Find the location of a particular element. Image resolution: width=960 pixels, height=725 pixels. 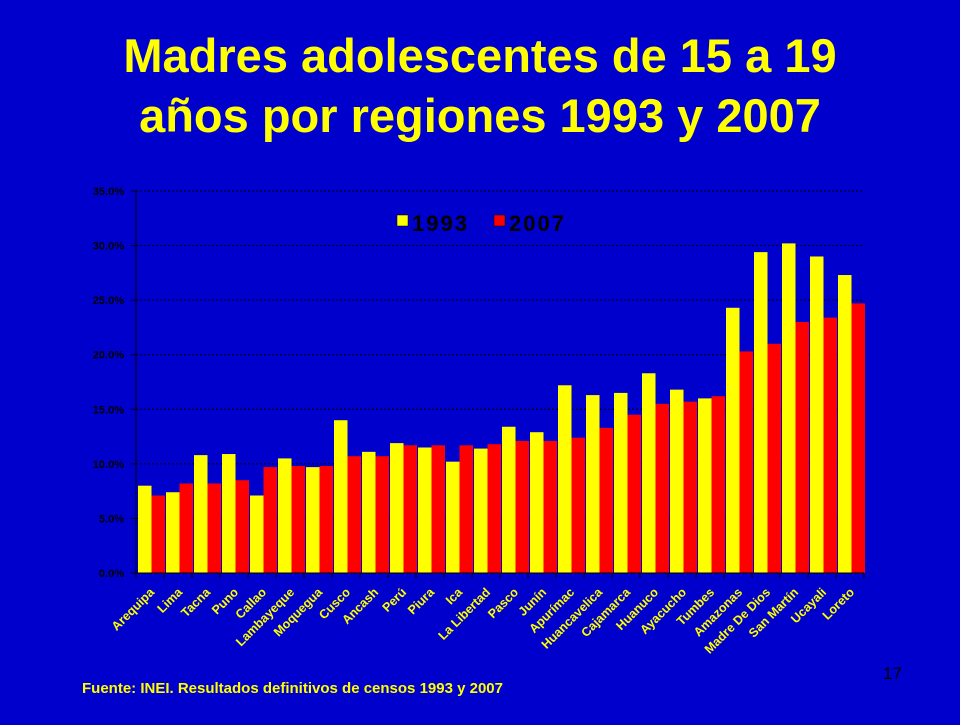

y-tick-label: 0.0% is located at coordinates (111, 574).